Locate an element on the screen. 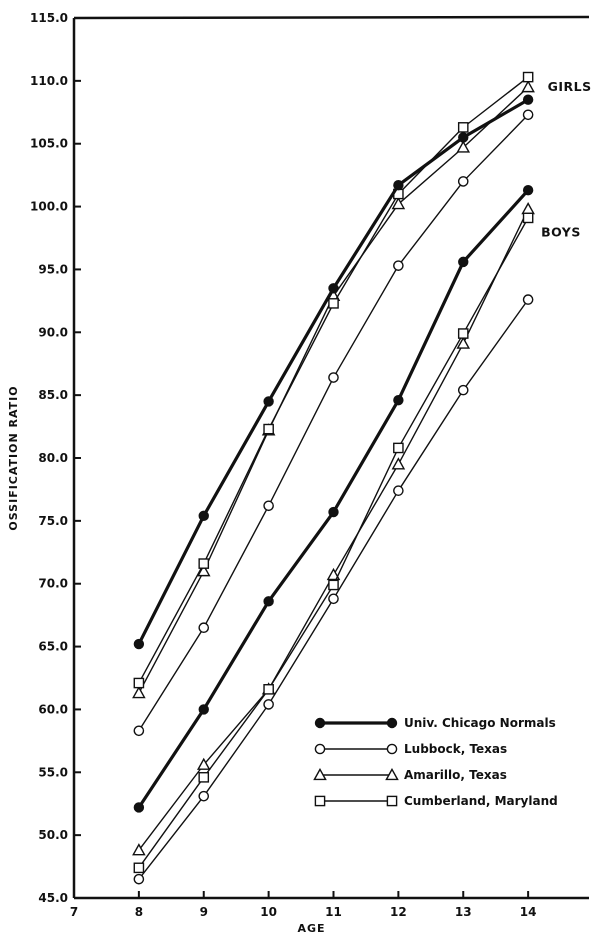  group-label-boys: BOYS is located at coordinates (561, 232).